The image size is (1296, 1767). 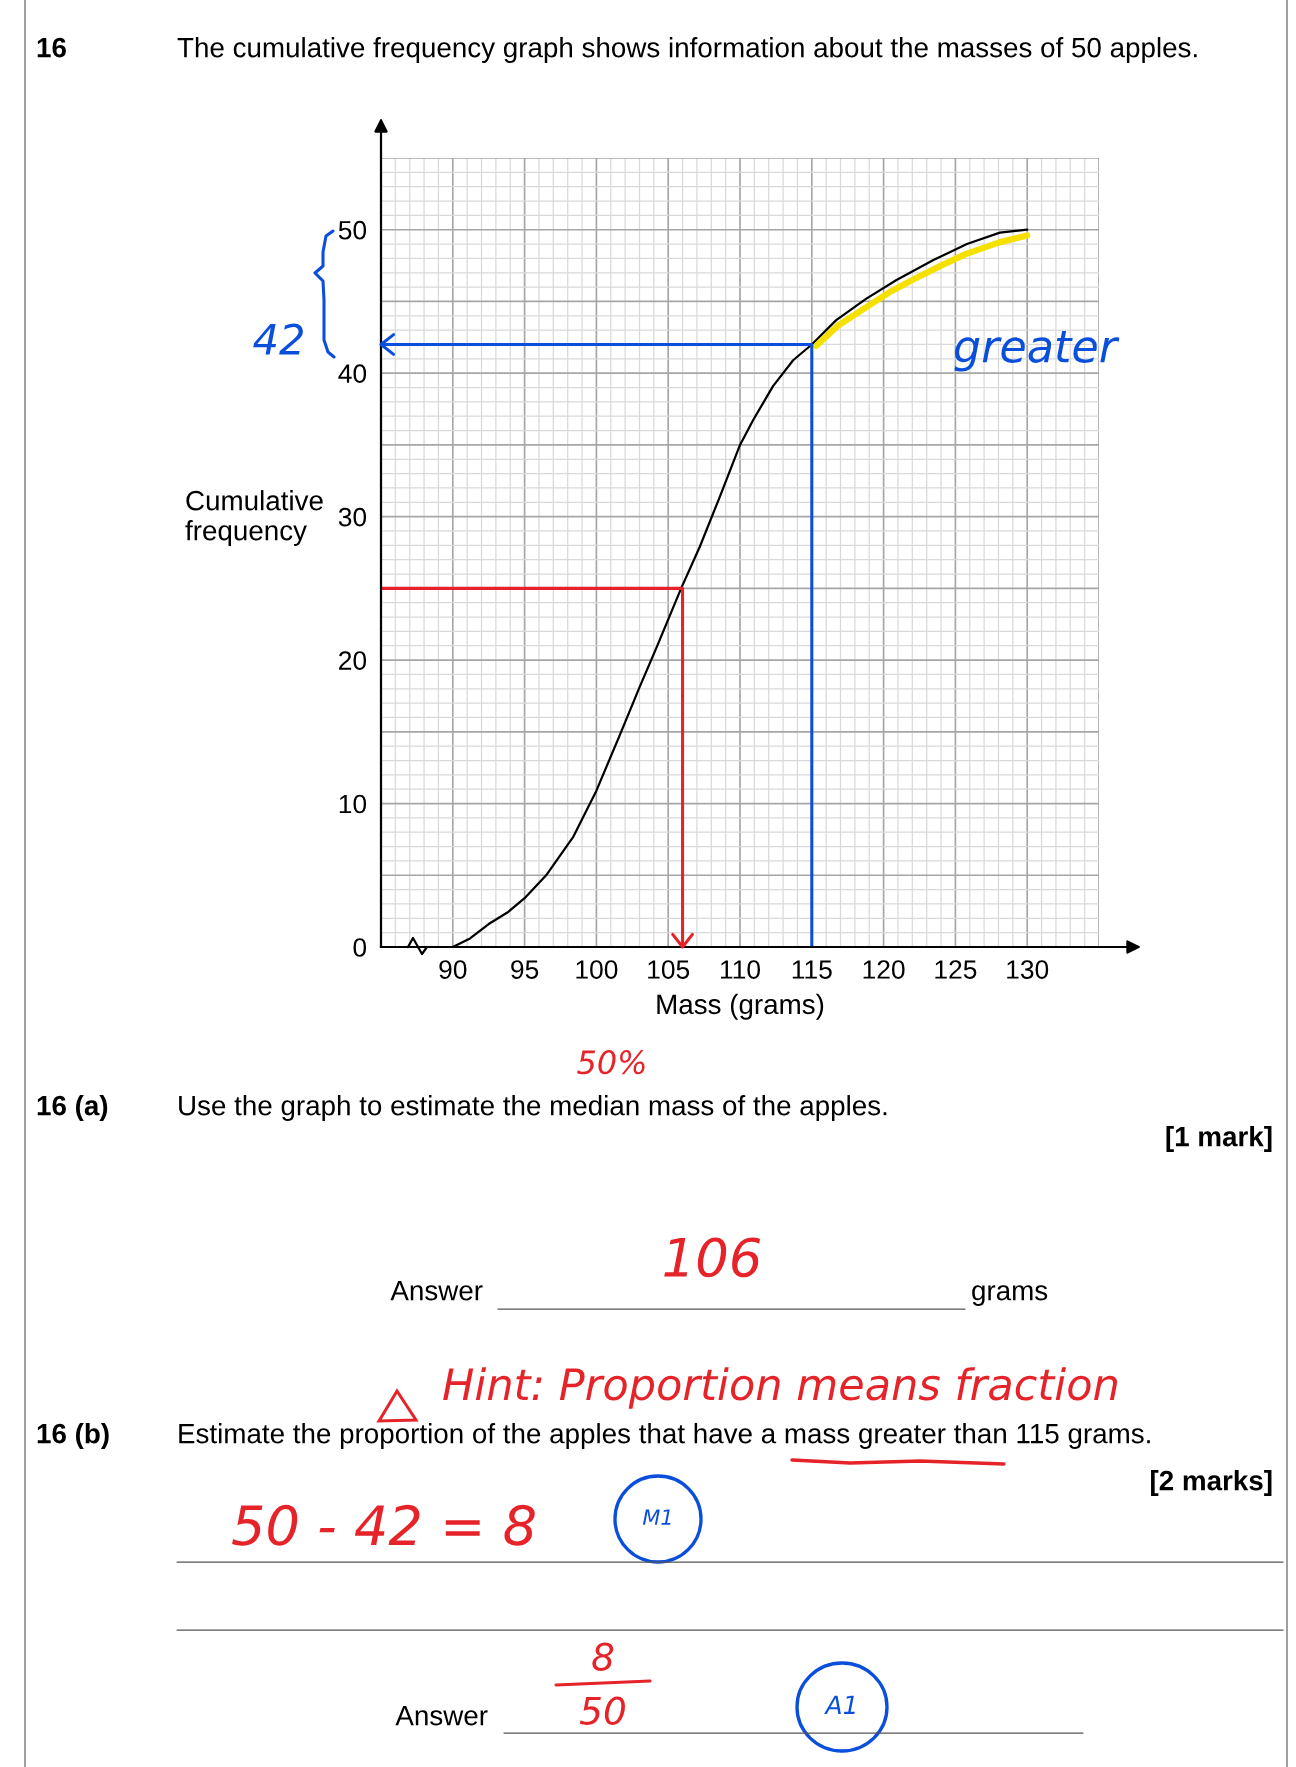 What do you see at coordinates (352, 517) in the screenshot?
I see `y-tick-label: 30` at bounding box center [352, 517].